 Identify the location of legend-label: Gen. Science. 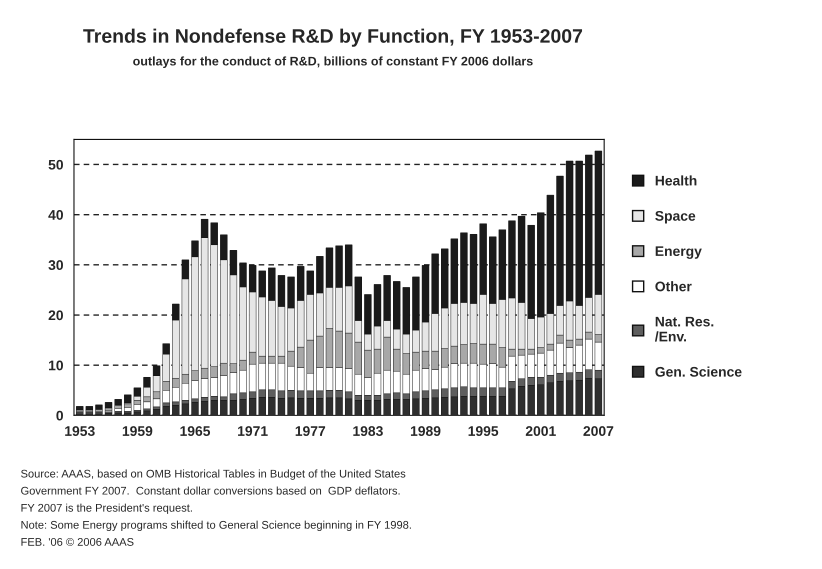
(698, 371).